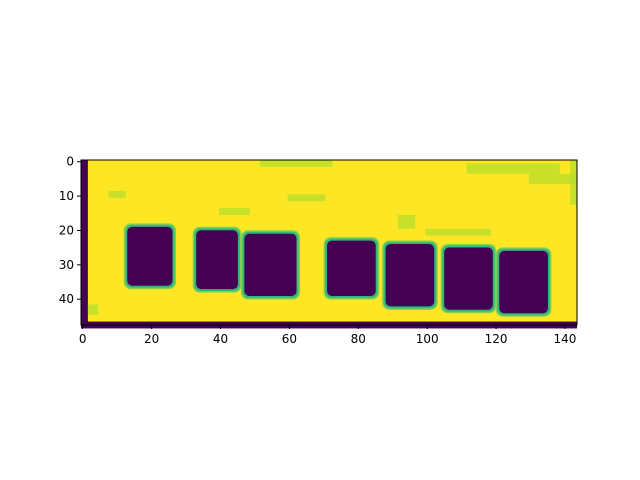 The height and width of the screenshot is (480, 640). I want to click on x-tick-label: 60, so click(289, 339).